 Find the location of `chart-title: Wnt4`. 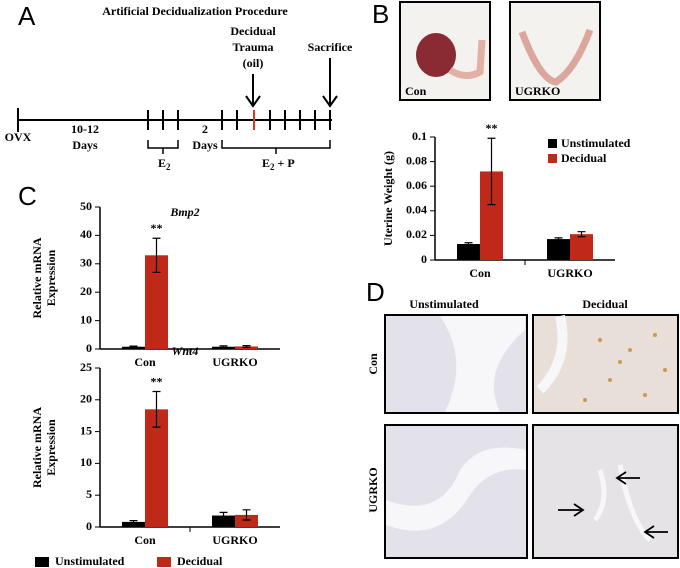

chart-title: Wnt4 is located at coordinates (185, 351).